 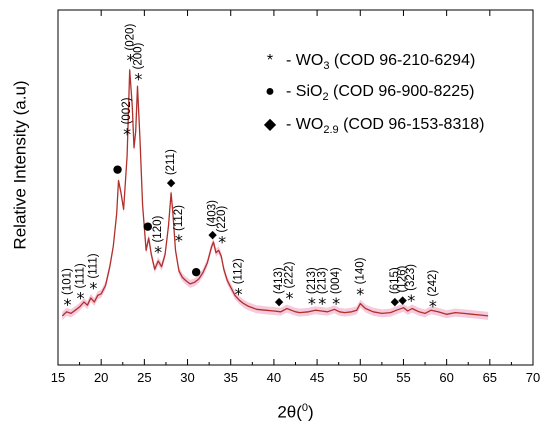 What do you see at coordinates (279, 280) in the screenshot?
I see `peak-label: (413)` at bounding box center [279, 280].